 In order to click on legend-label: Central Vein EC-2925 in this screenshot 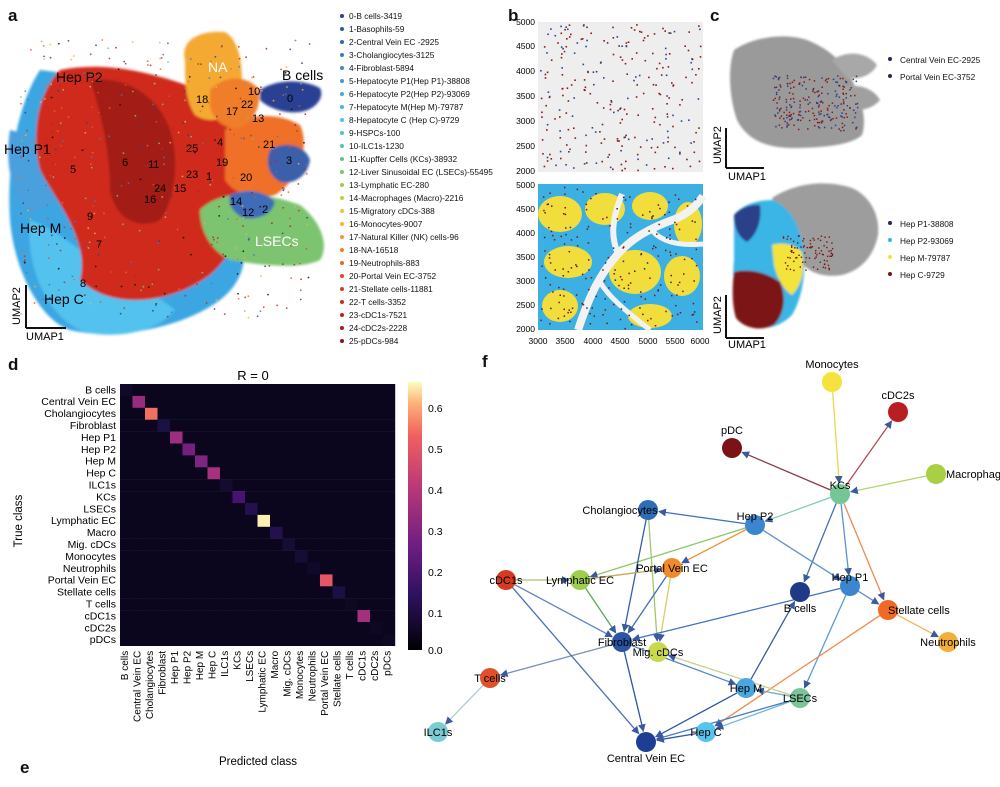, I will do `click(940, 60)`.